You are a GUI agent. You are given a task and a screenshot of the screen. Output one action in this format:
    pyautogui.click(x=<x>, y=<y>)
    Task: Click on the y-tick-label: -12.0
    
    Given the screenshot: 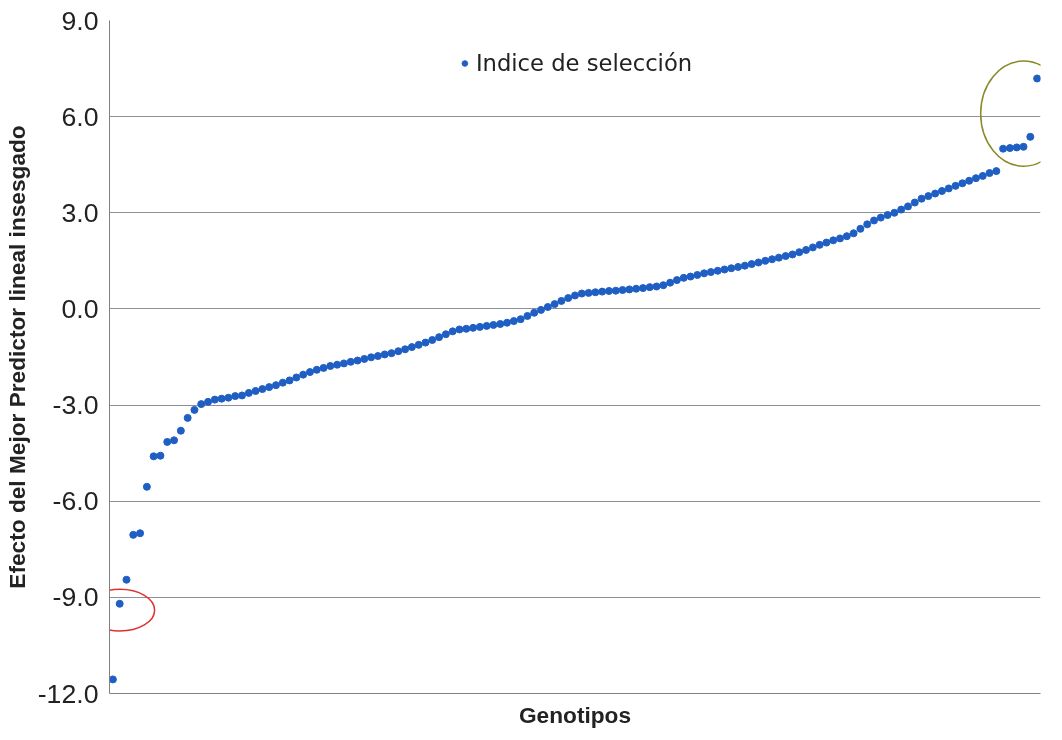 What is the action you would take?
    pyautogui.click(x=68, y=693)
    